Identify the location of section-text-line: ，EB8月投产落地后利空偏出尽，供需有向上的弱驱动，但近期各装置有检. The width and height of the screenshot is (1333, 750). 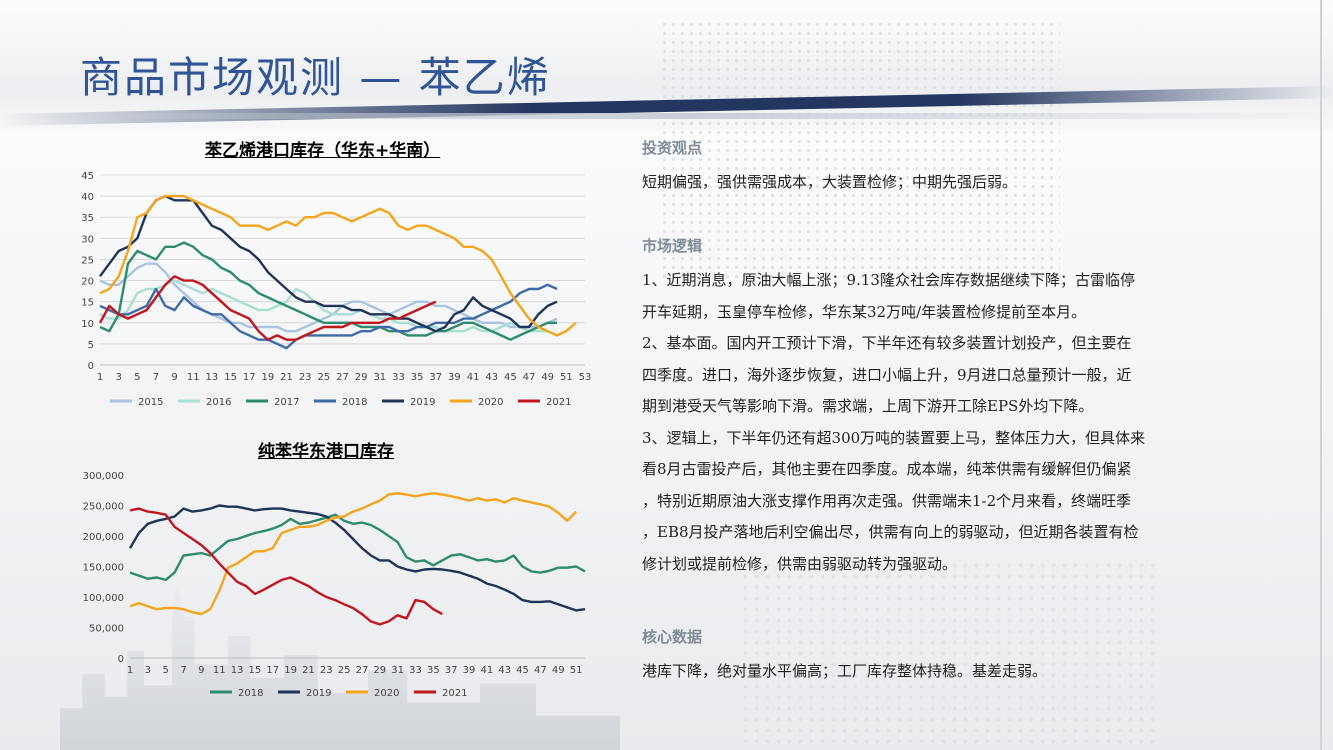
(890, 532).